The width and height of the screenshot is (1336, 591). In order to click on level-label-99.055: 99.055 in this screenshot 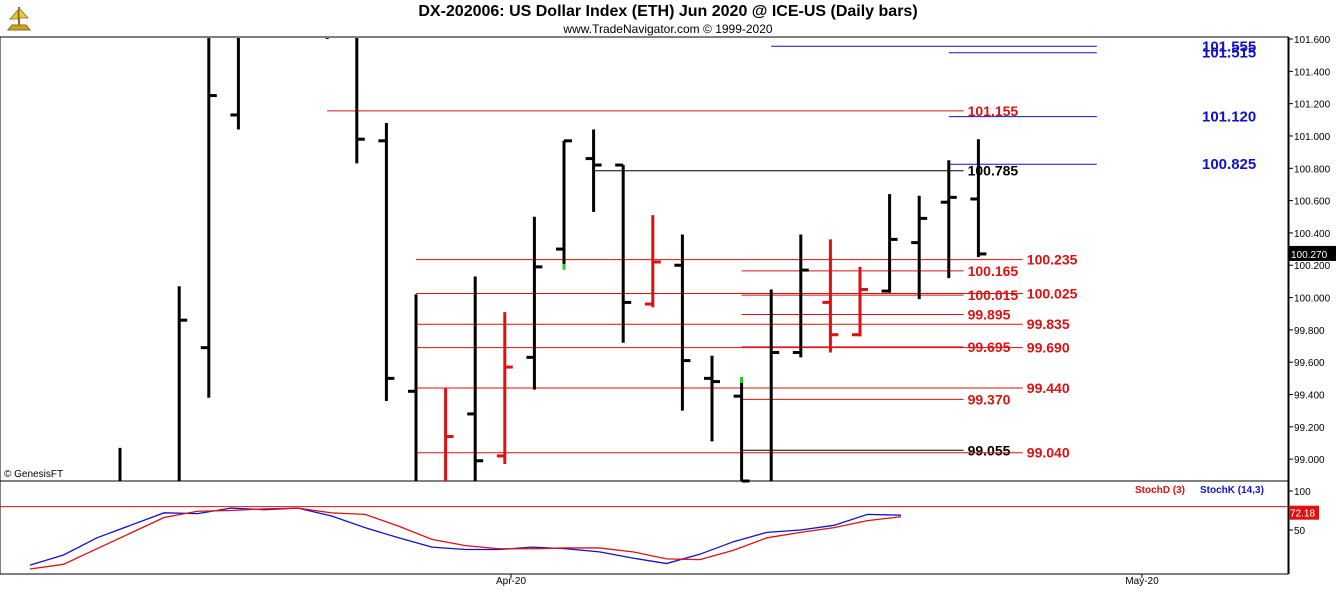, I will do `click(989, 450)`.